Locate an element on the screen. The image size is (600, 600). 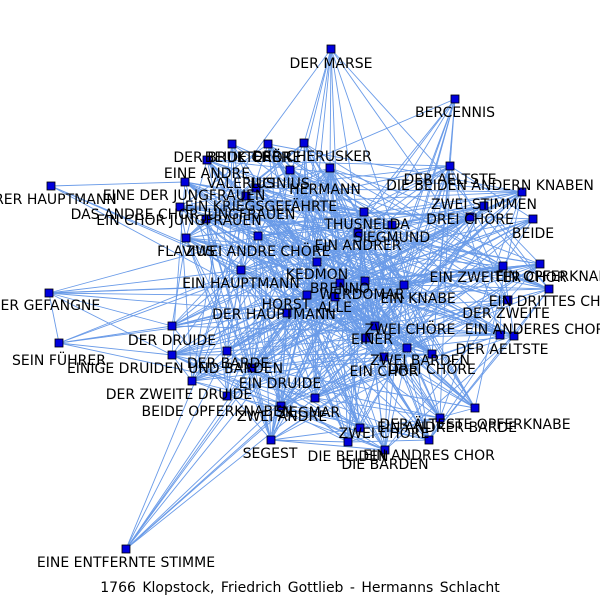
node-label: DER ÄLTESTE OPFERKNABE is located at coordinates (474, 424).